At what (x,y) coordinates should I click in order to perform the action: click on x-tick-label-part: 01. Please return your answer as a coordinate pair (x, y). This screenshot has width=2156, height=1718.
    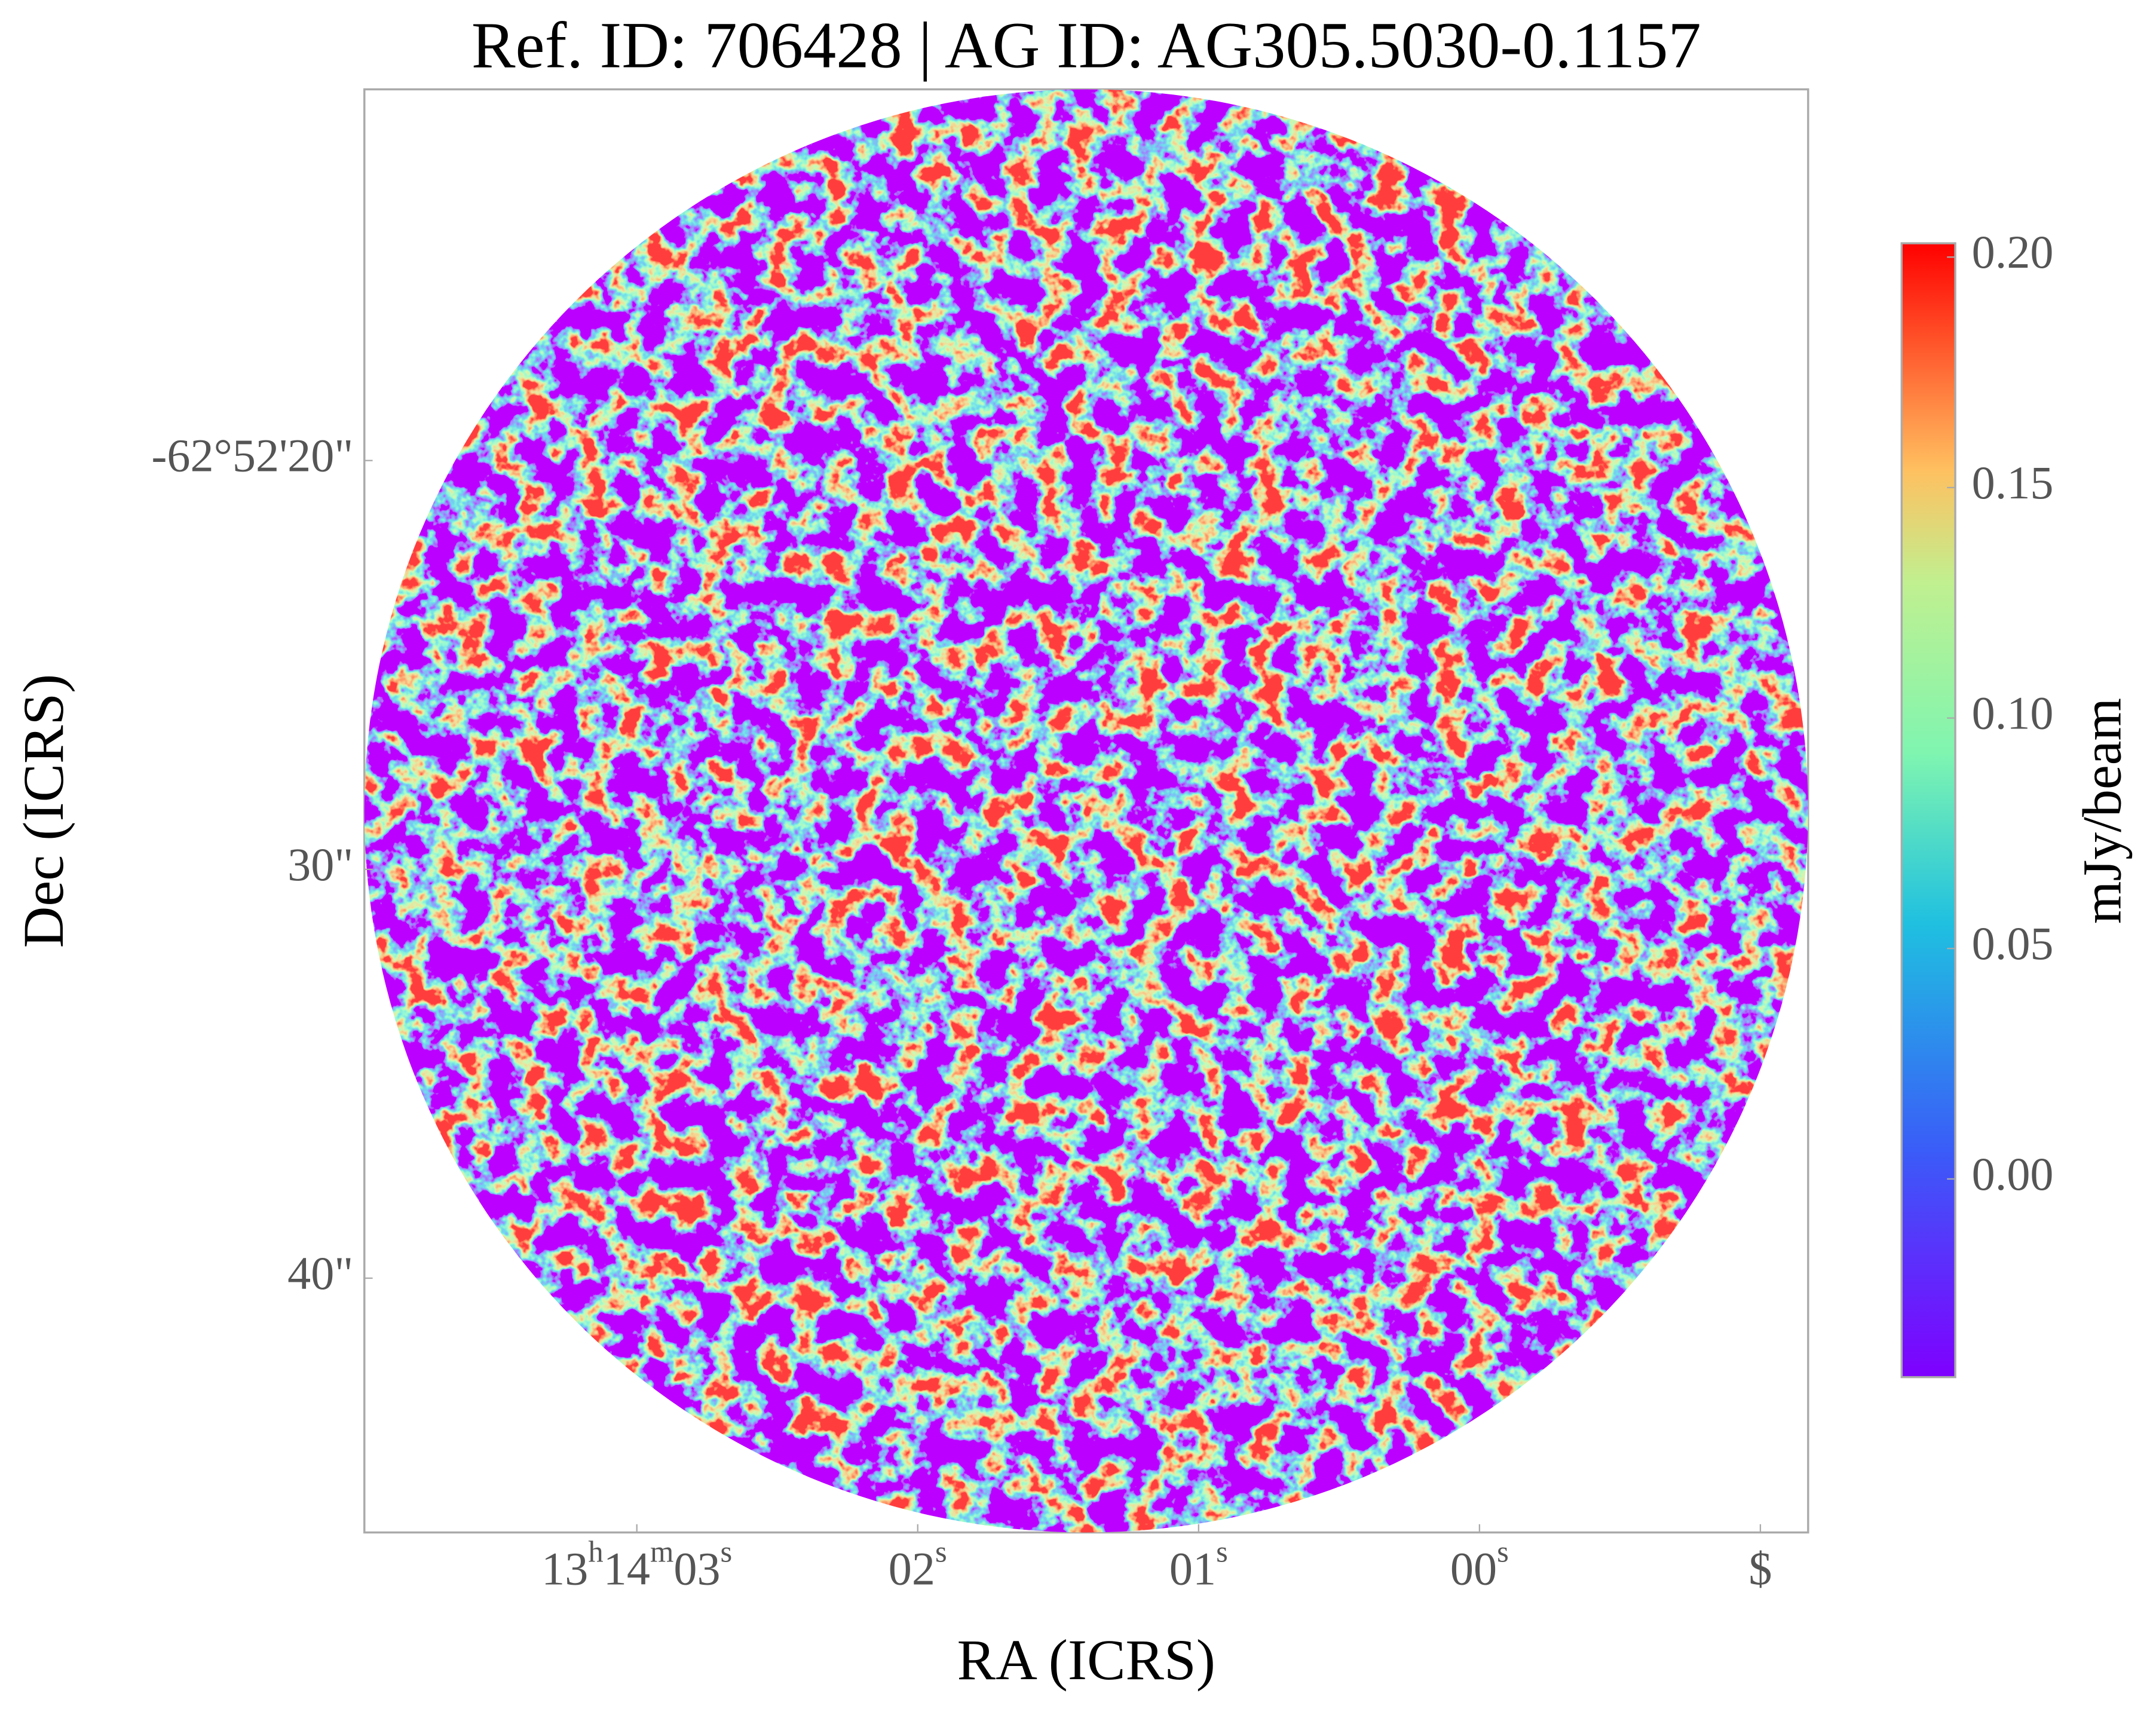
    Looking at the image, I should click on (1192, 1568).